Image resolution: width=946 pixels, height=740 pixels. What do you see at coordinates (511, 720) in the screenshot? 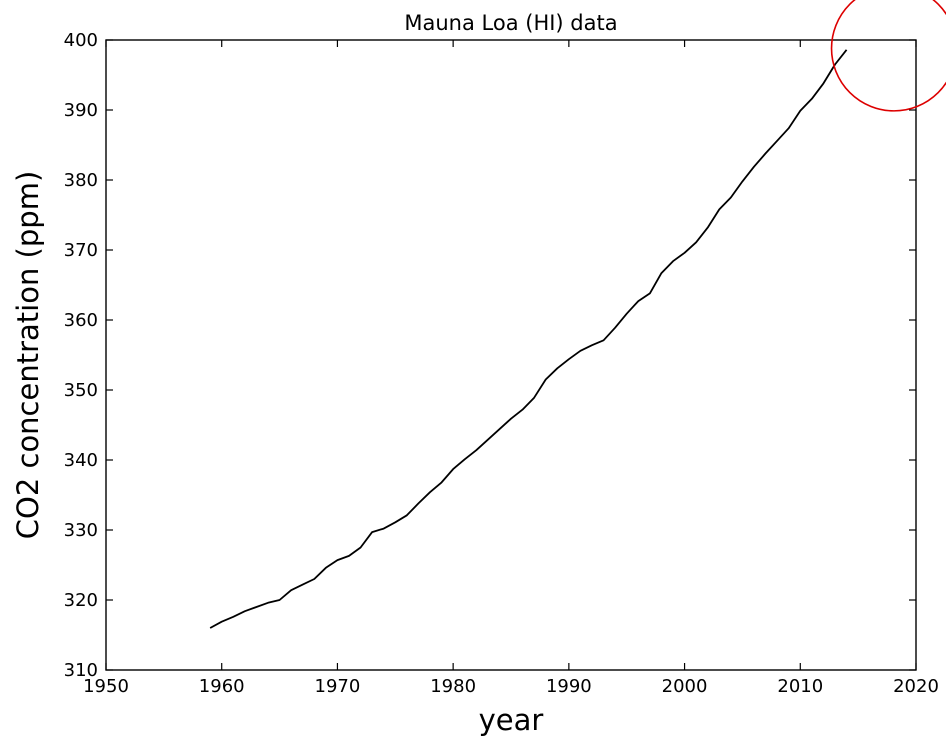
I see `x-axis-label: year` at bounding box center [511, 720].